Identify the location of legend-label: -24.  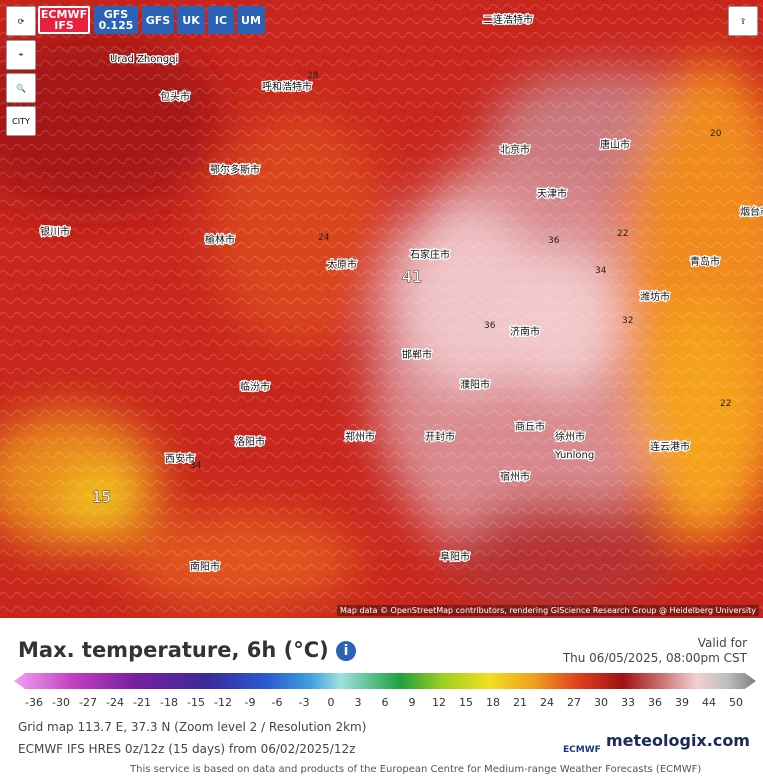
(115, 702).